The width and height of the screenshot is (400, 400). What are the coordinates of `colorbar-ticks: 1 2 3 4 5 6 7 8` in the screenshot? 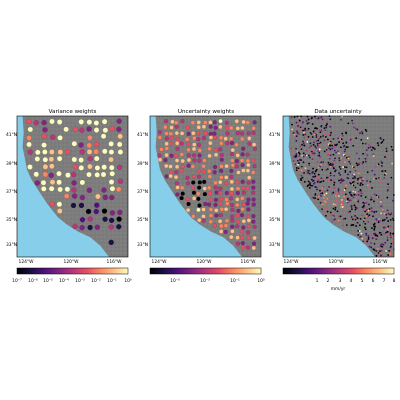 It's located at (356, 281).